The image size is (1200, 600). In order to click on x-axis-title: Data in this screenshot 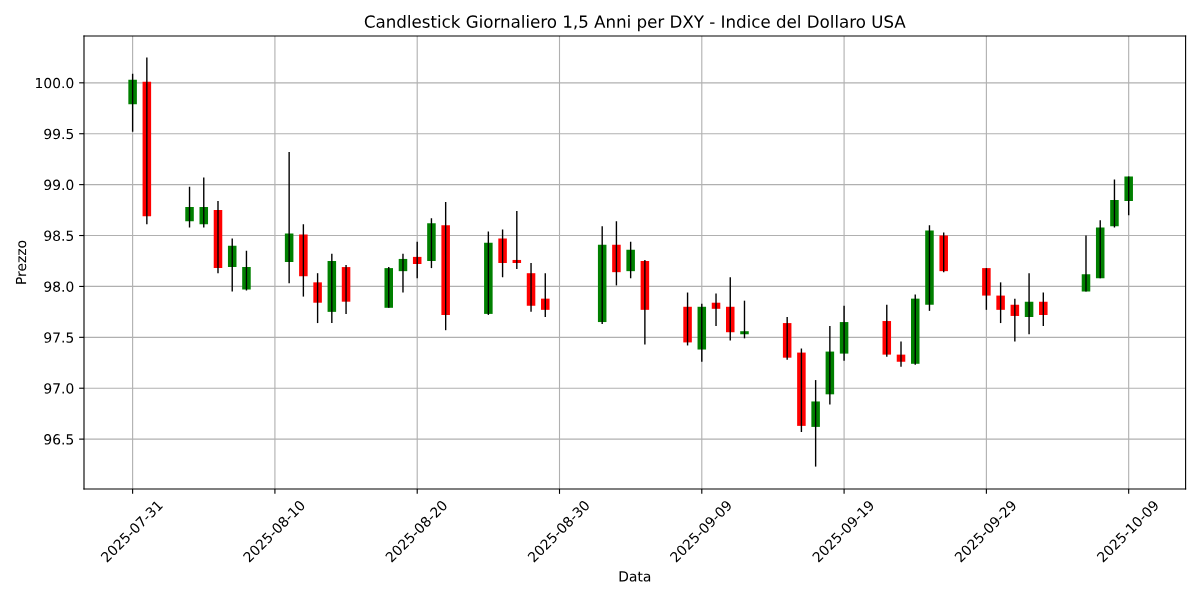, I will do `click(635, 576)`.